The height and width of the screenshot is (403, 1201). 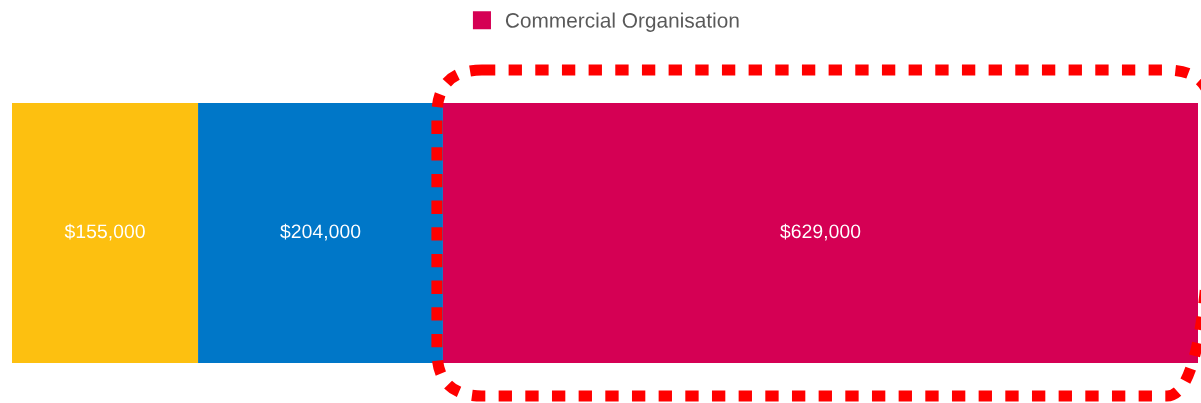 I want to click on data-label: $629,000, so click(x=820, y=232).